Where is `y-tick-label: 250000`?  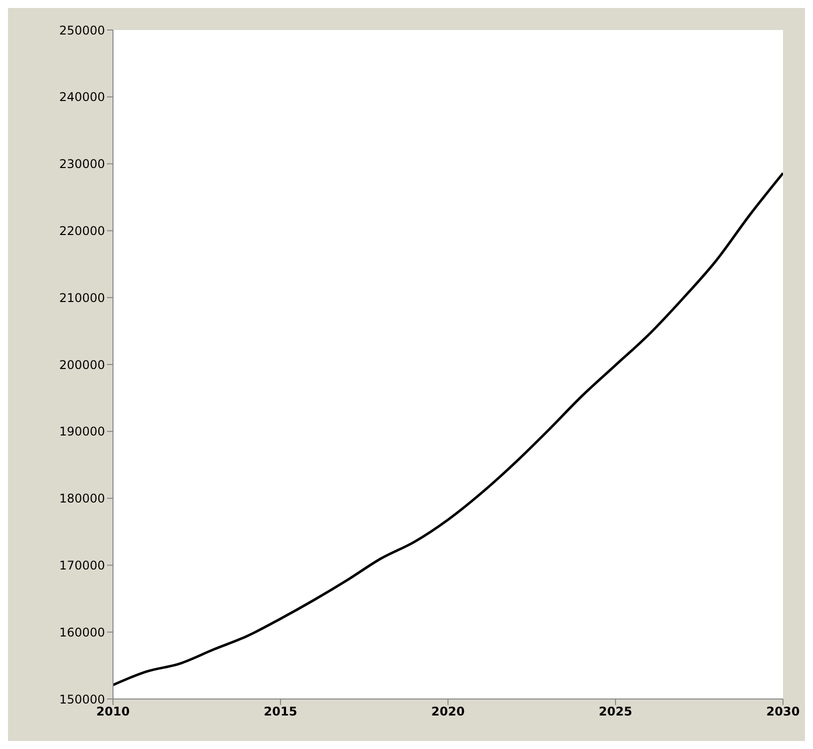
y-tick-label: 250000 is located at coordinates (82, 30).